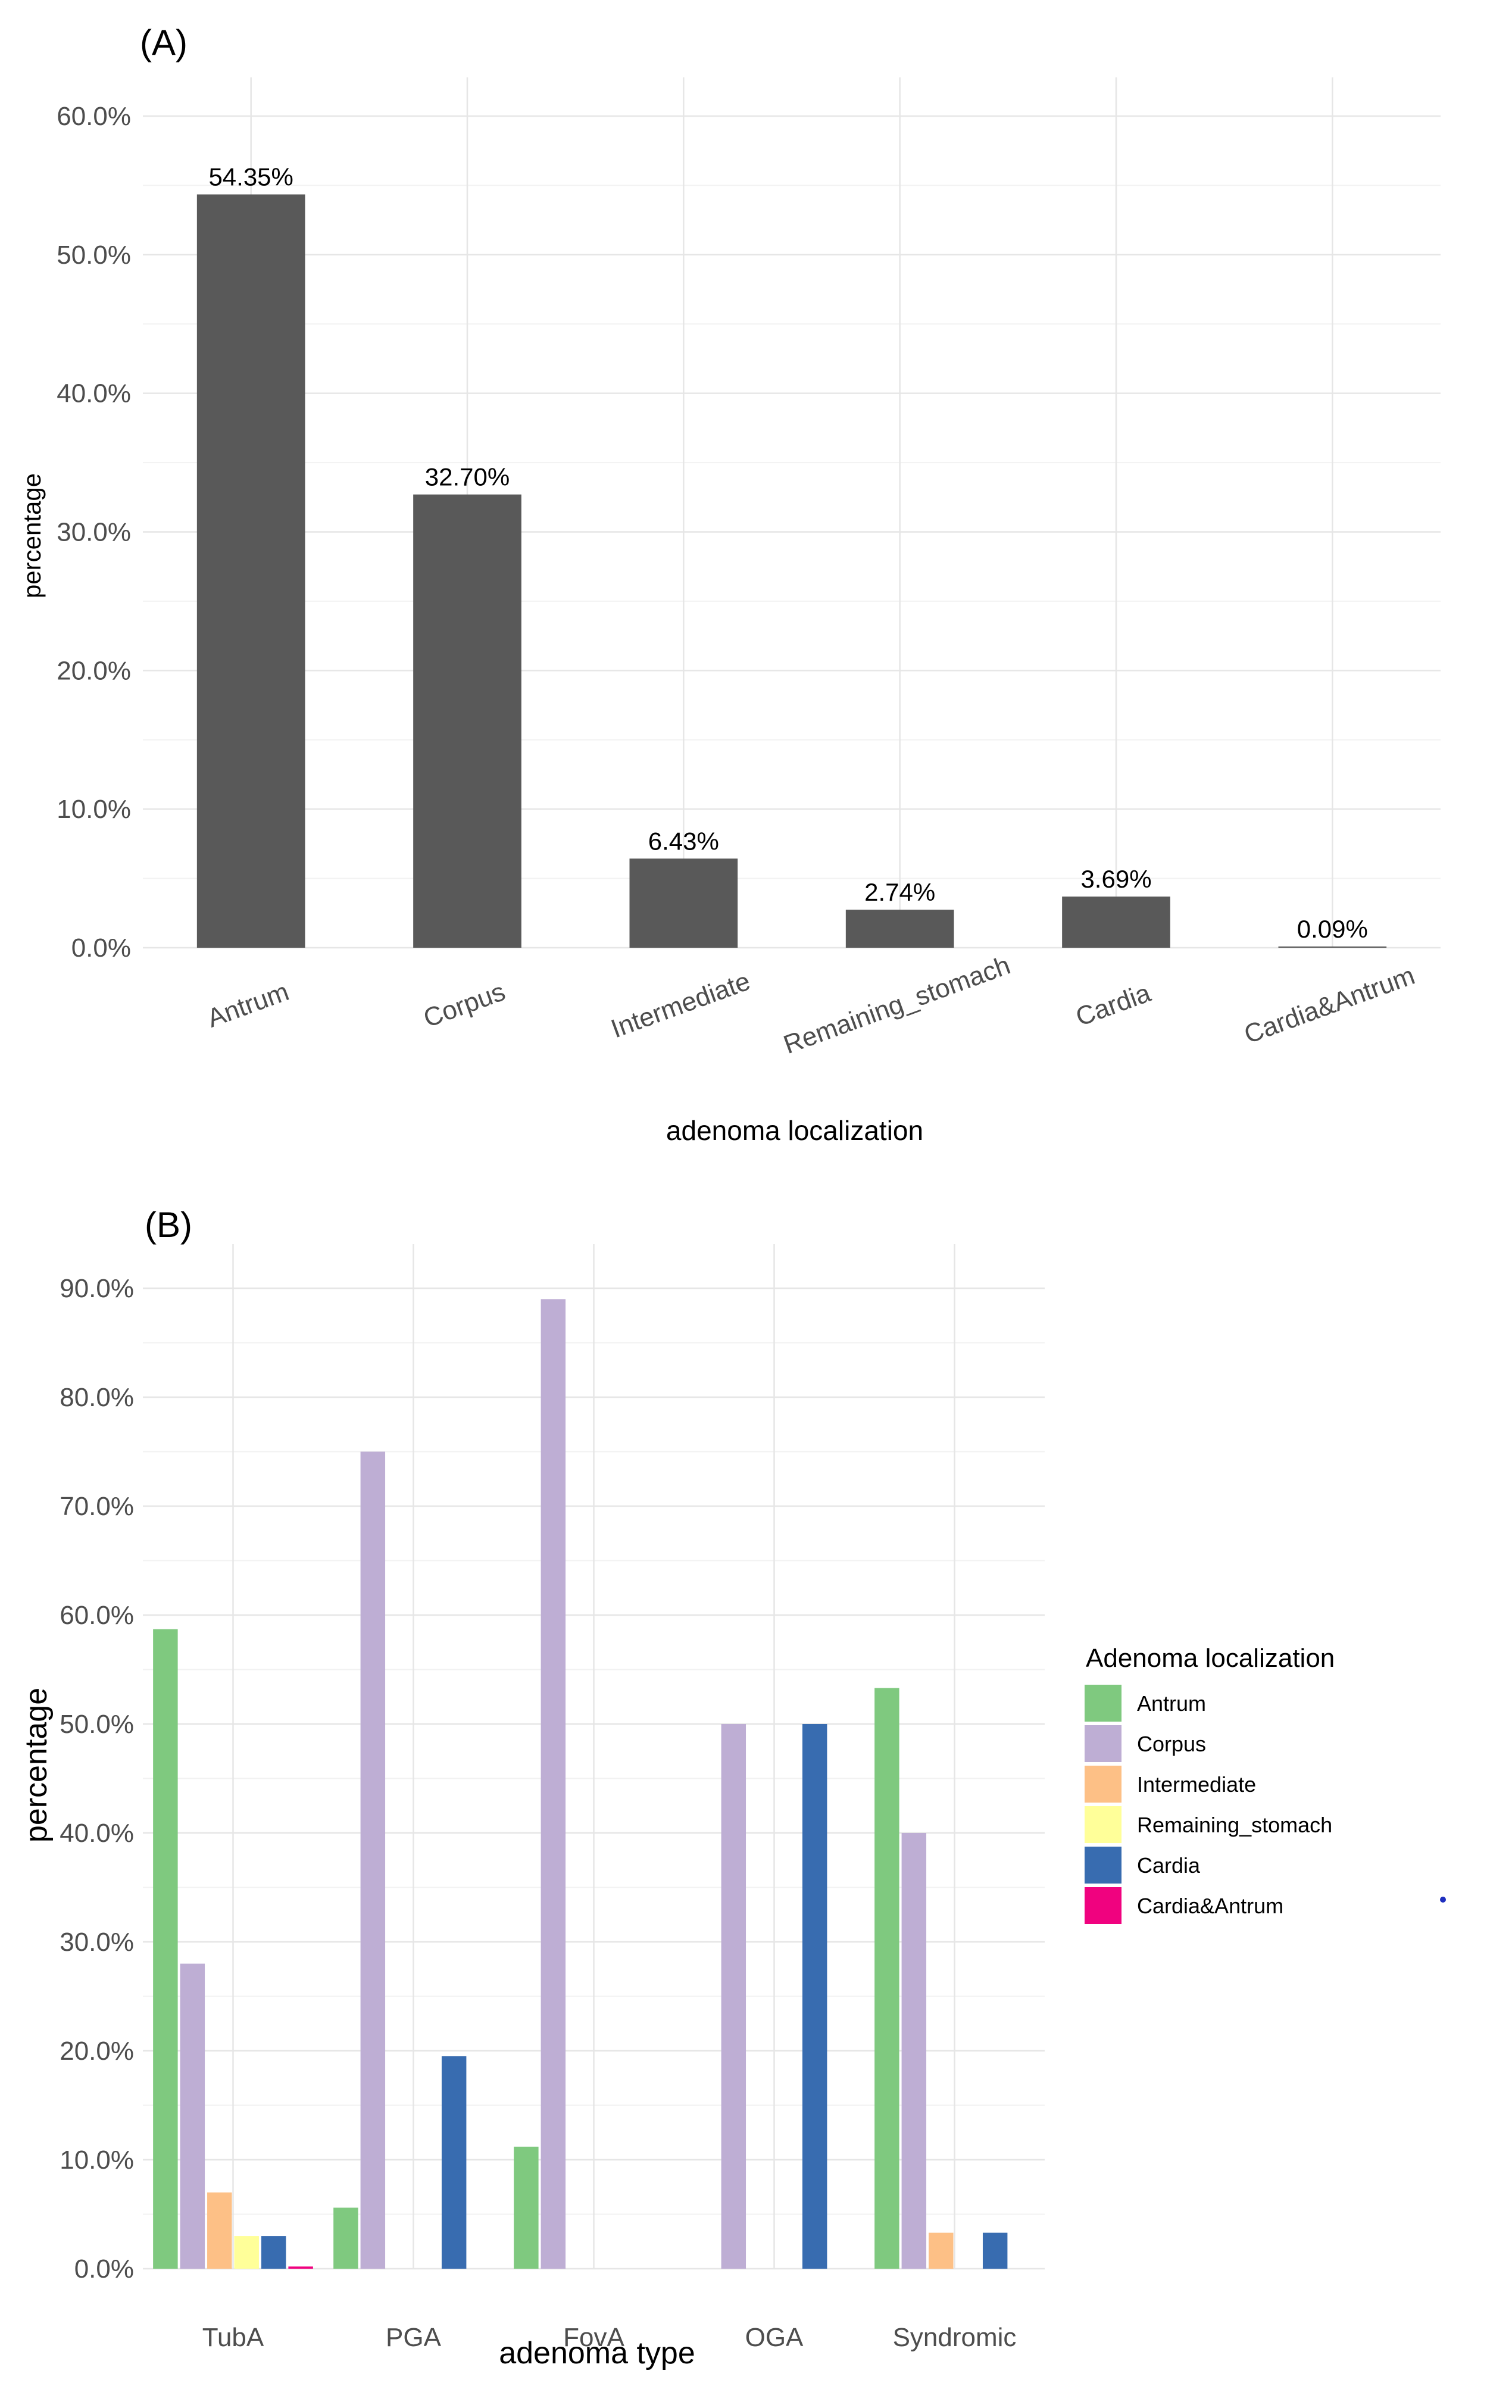  What do you see at coordinates (1115, 879) in the screenshot?
I see `bar-label-cardia: 3.69%` at bounding box center [1115, 879].